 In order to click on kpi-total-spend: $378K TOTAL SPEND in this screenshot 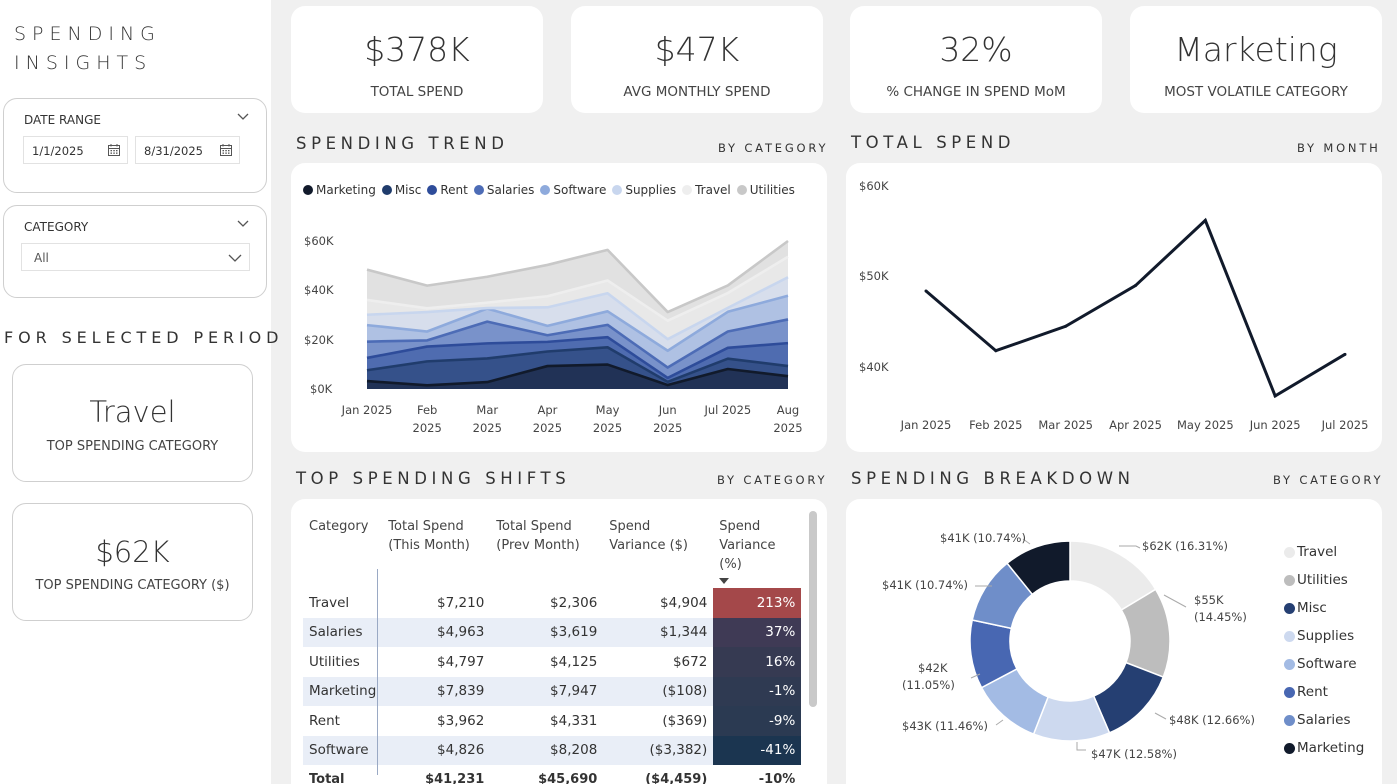, I will do `click(417, 59)`.